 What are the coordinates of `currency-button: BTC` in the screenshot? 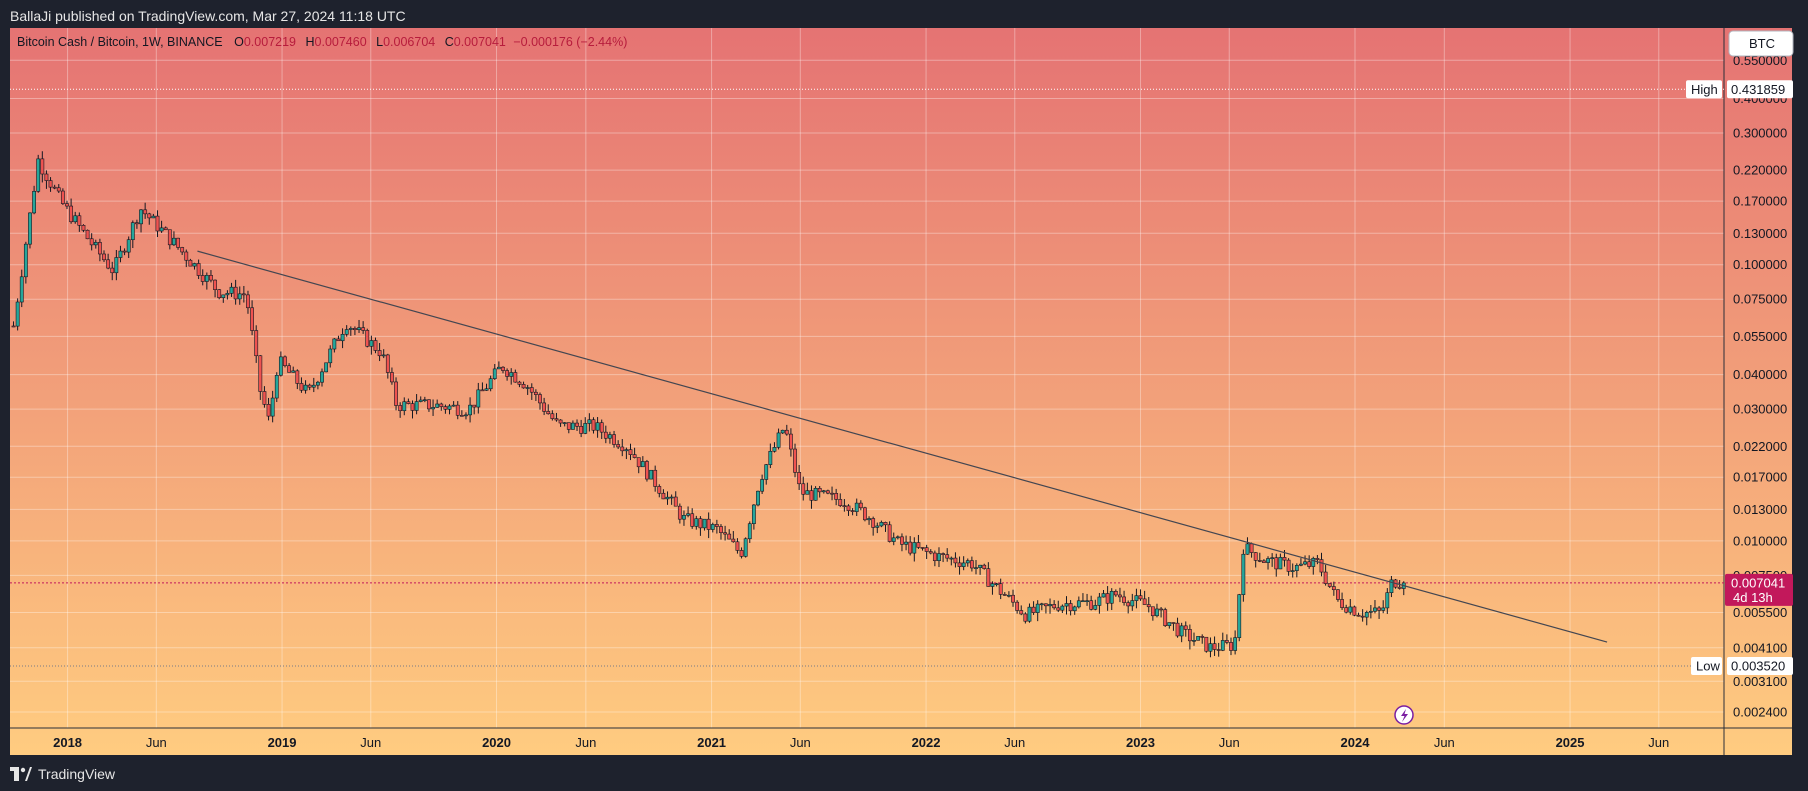 It's located at (1761, 43).